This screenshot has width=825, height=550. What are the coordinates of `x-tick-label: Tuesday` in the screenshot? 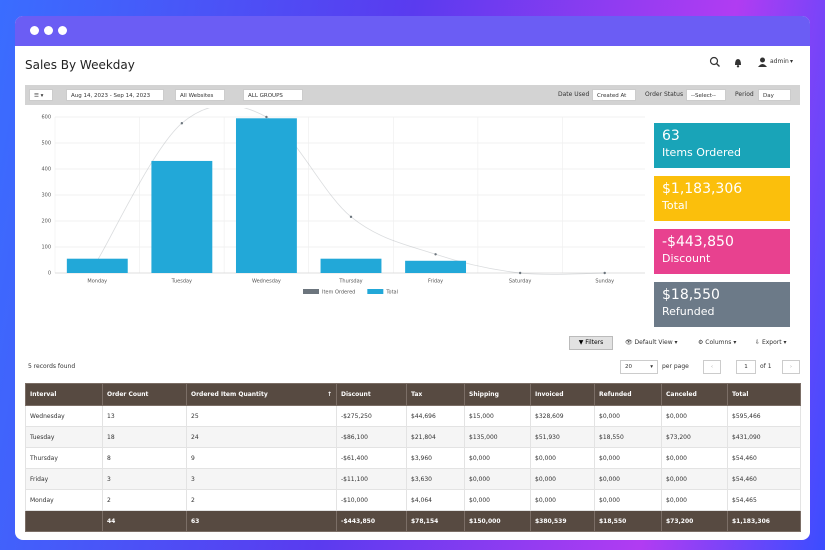 It's located at (181, 282).